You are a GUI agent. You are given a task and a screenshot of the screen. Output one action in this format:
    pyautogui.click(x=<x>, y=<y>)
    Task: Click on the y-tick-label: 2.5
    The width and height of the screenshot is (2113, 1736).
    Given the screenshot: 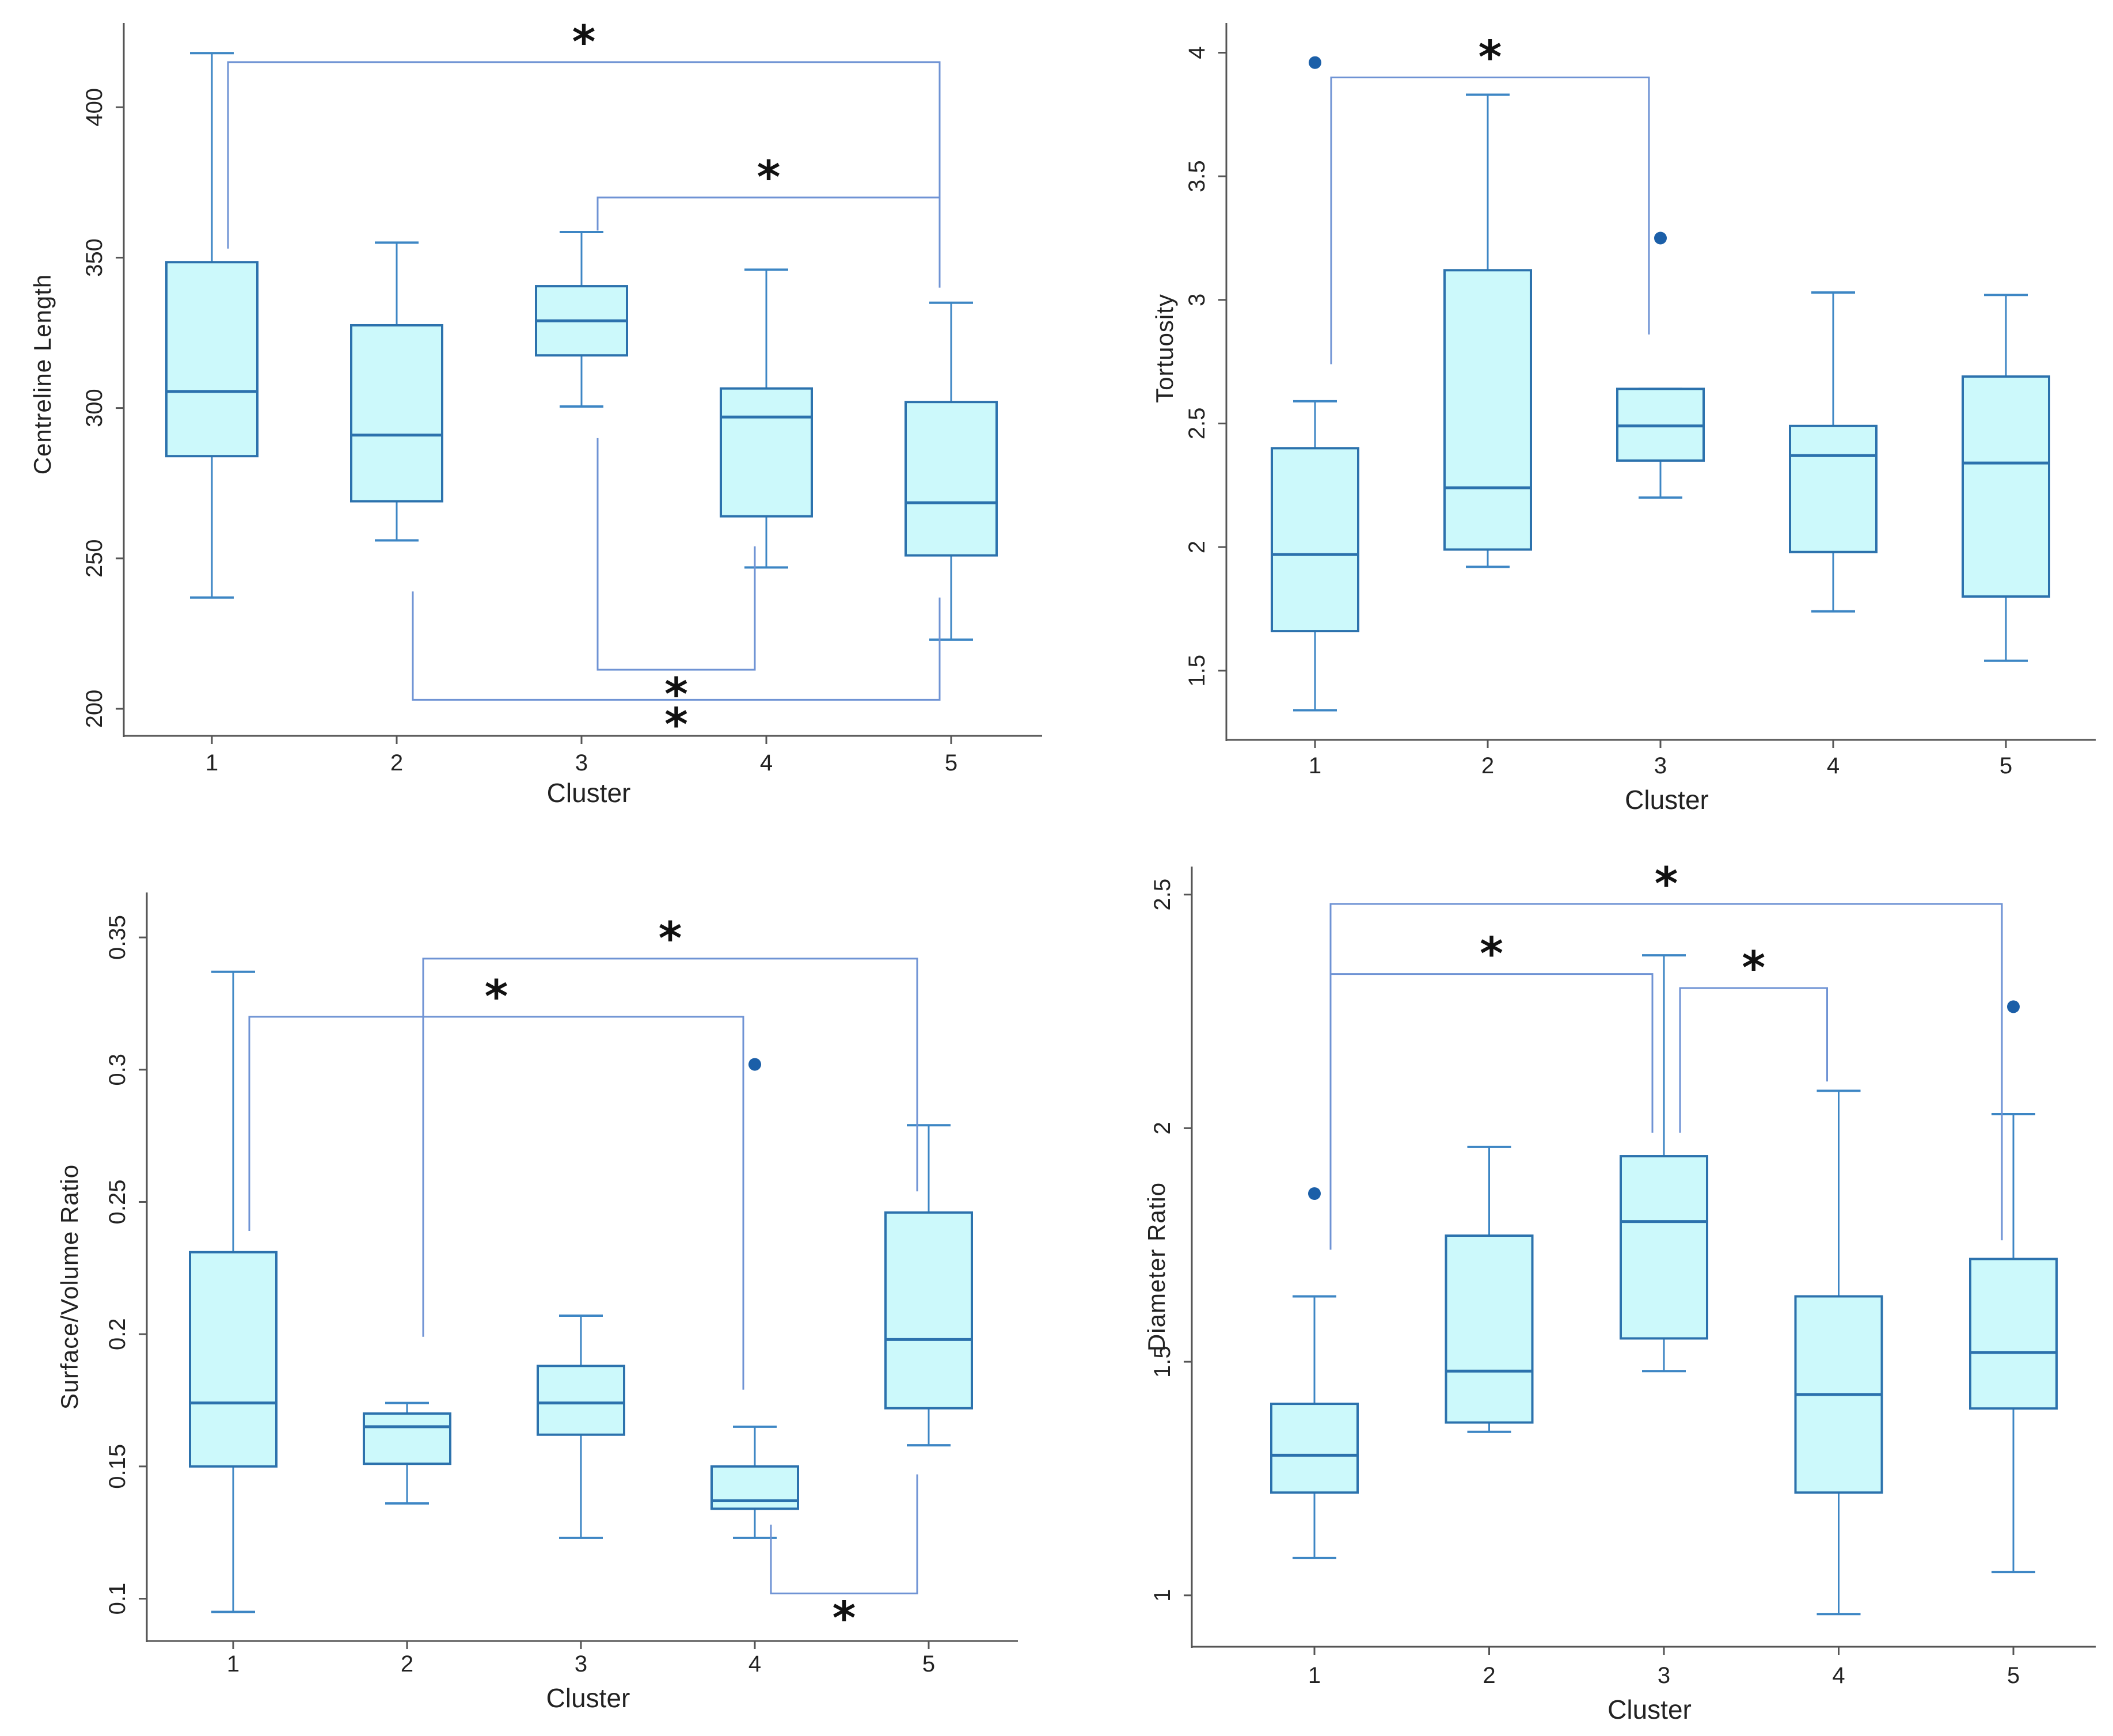 What is the action you would take?
    pyautogui.click(x=1162, y=895)
    